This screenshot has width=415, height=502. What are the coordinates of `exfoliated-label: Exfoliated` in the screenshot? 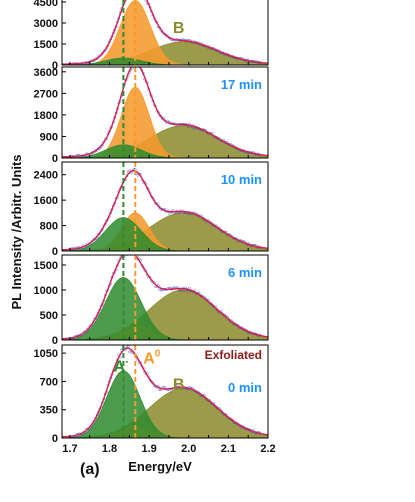 It's located at (233, 355).